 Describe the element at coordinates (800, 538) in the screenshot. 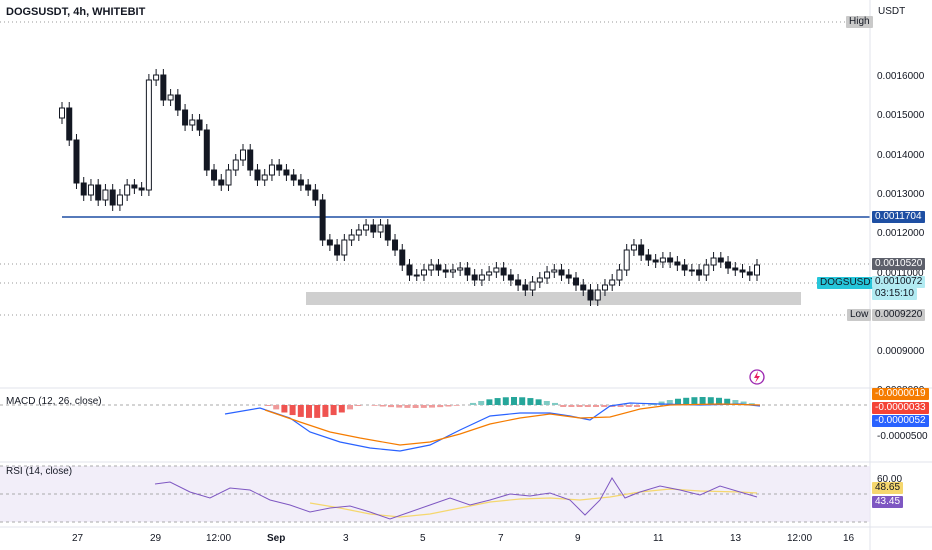

I see `time-tick: 12:00` at that location.